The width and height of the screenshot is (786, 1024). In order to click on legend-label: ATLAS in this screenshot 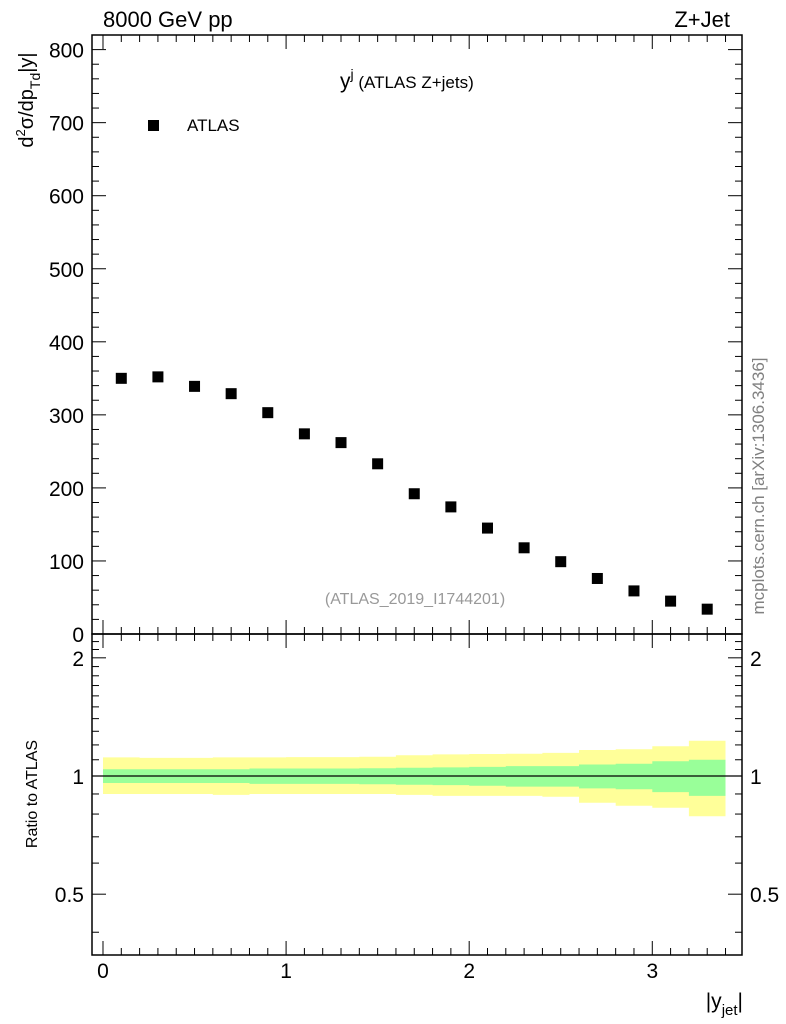, I will do `click(213, 125)`.